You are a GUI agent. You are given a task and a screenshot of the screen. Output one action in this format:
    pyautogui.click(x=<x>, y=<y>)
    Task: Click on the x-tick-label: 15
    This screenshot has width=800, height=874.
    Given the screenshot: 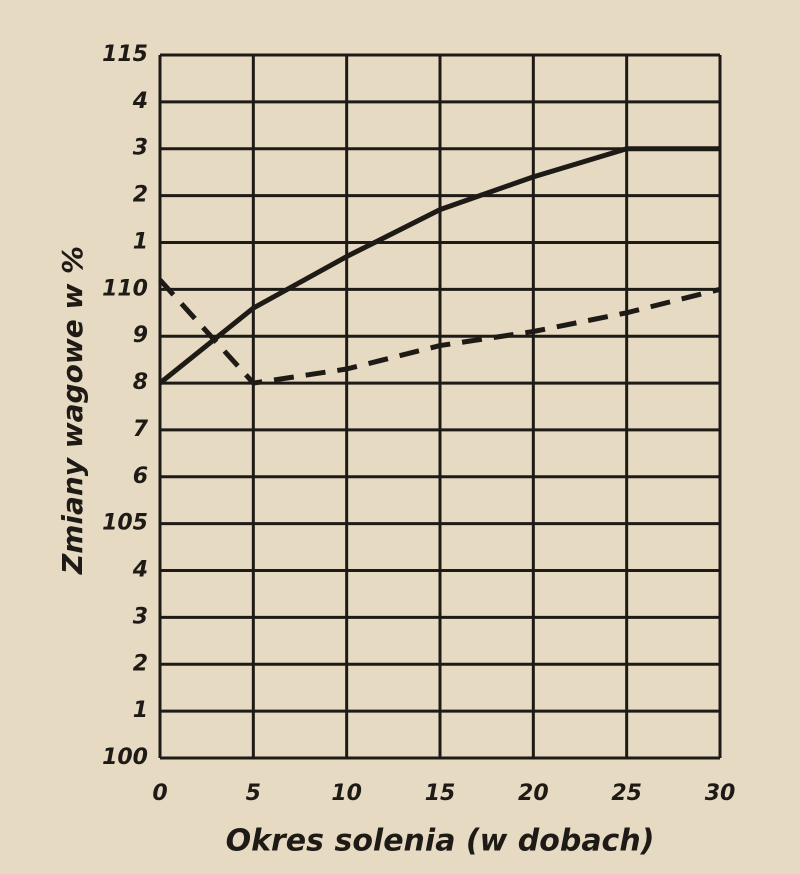 What is the action you would take?
    pyautogui.click(x=440, y=793)
    